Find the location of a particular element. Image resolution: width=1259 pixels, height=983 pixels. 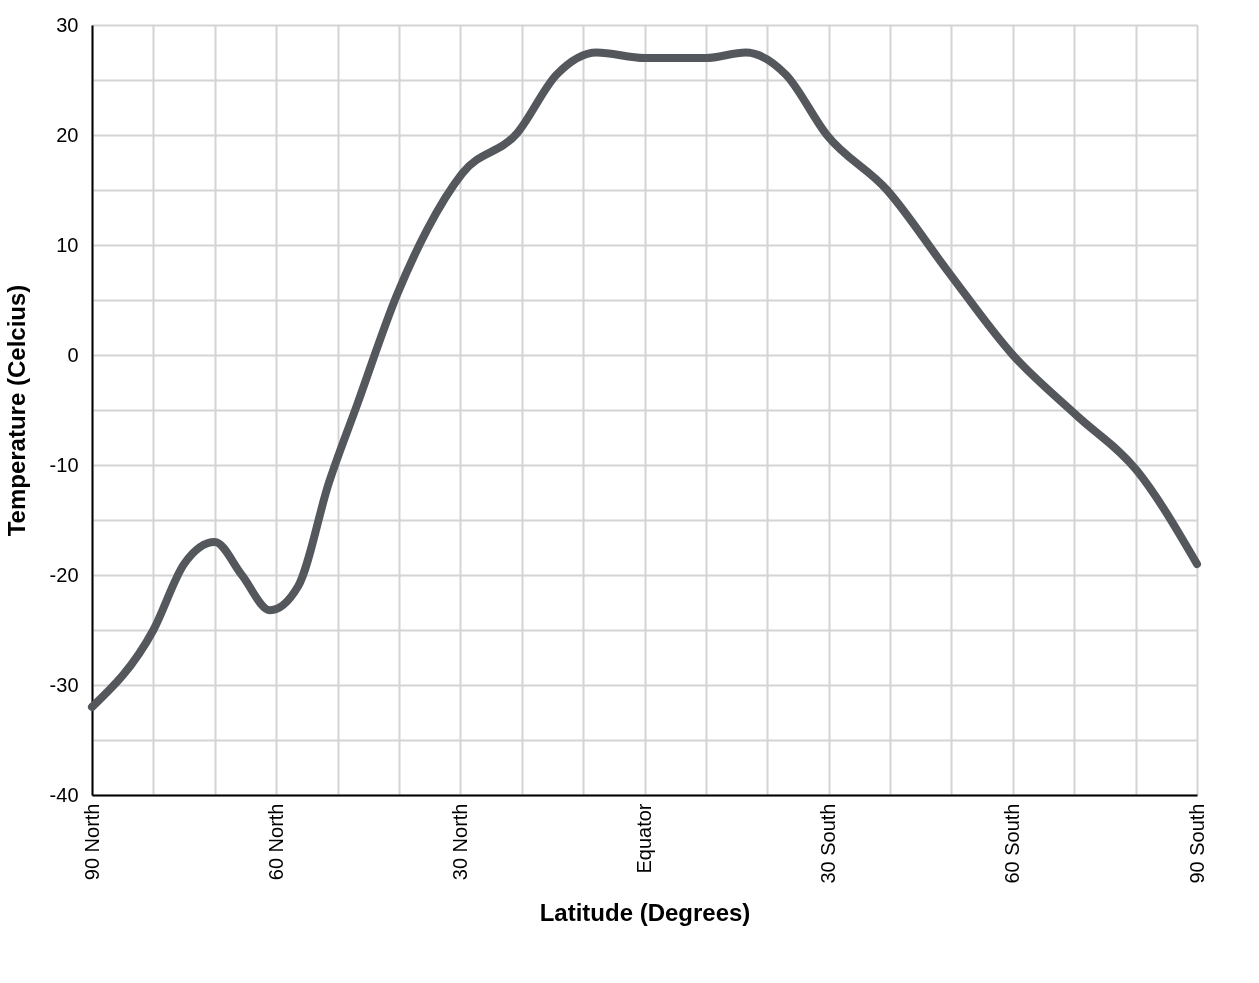

x-tick-label: 30 South is located at coordinates (828, 843).